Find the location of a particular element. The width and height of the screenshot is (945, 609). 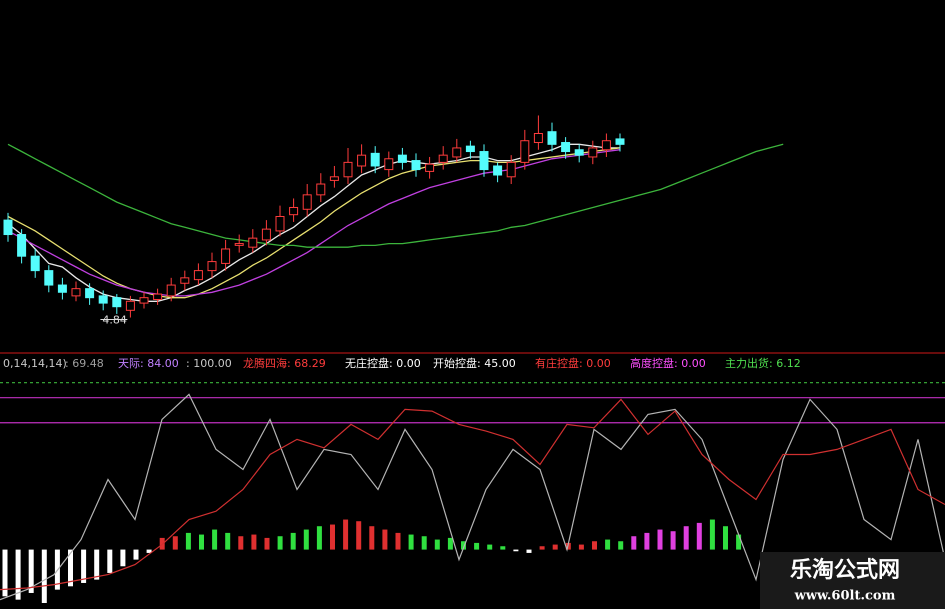

indicator-header: 龙腾四海: 68.29 is located at coordinates (284, 363).